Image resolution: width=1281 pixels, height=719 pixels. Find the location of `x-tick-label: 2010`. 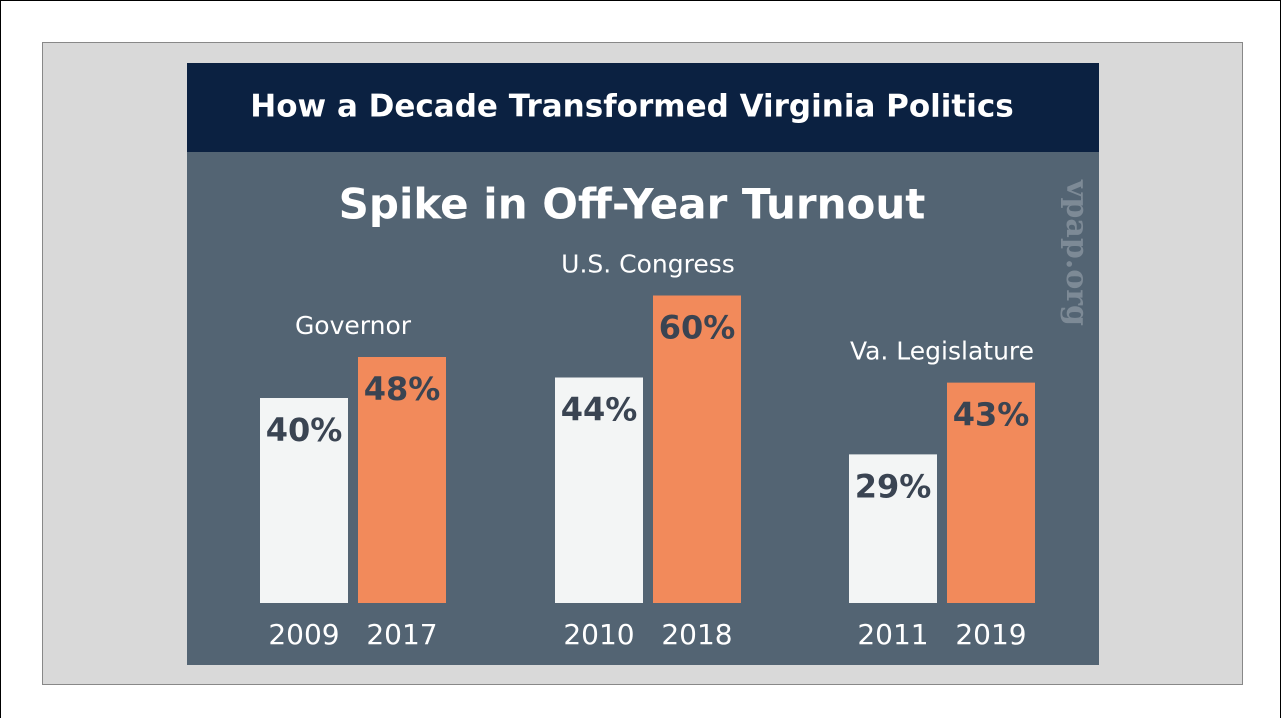

x-tick-label: 2010 is located at coordinates (598, 634).